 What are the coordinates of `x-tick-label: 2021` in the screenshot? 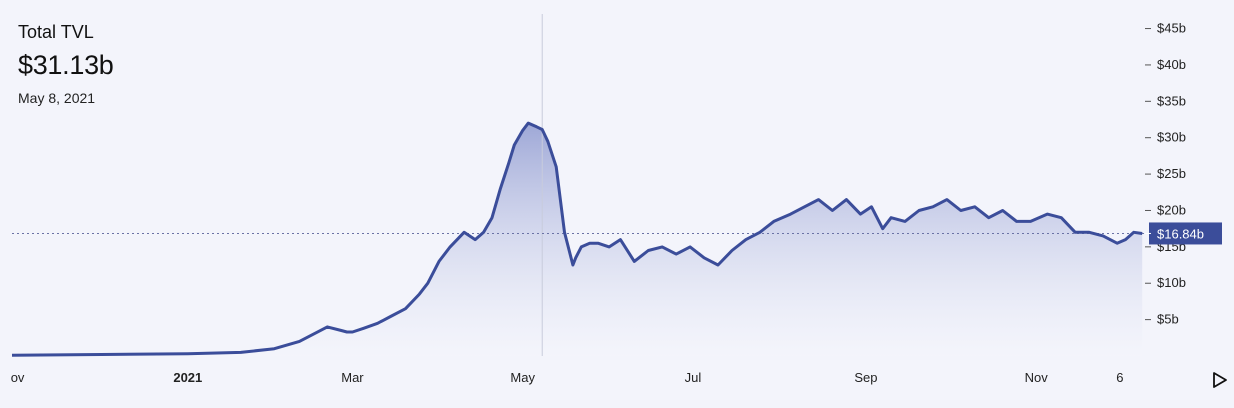 It's located at (187, 377).